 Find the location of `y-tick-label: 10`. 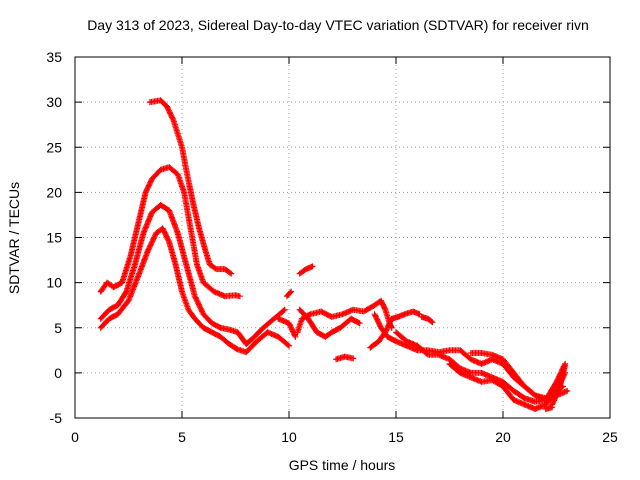

y-tick-label: 10 is located at coordinates (54, 283).